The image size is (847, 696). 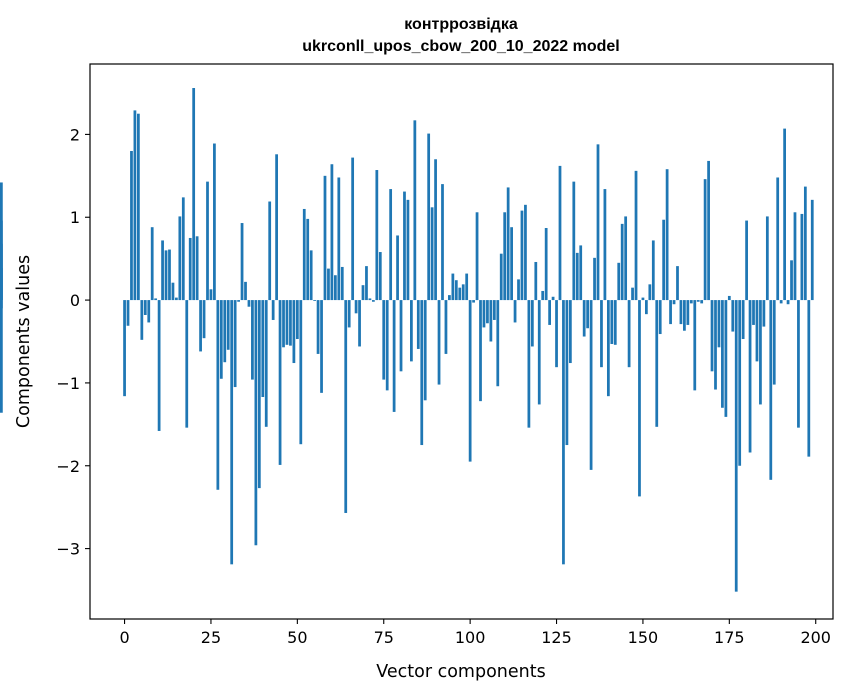 What do you see at coordinates (75, 217) in the screenshot?
I see `y-tick-label: 1` at bounding box center [75, 217].